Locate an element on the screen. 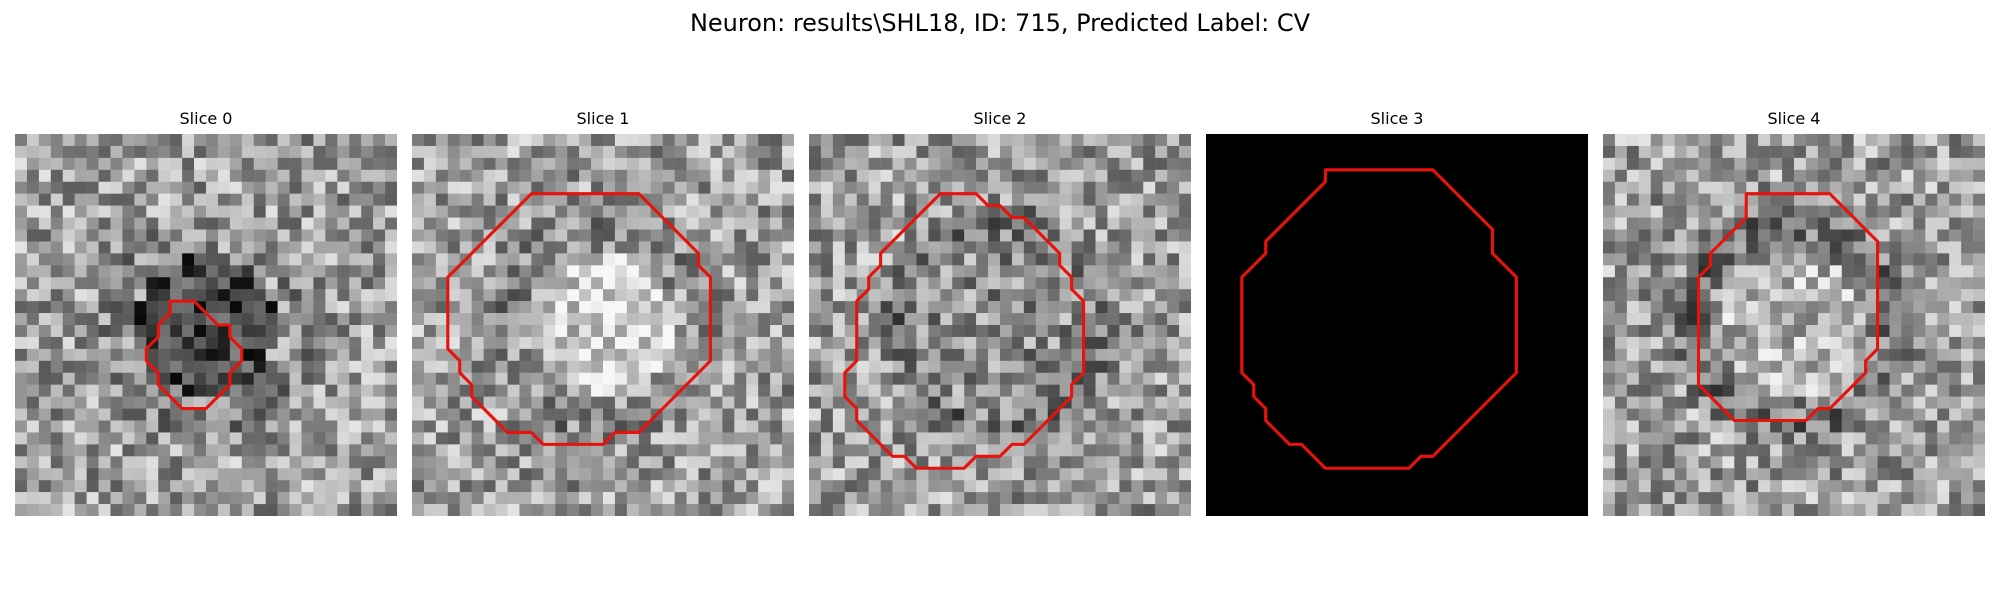 The image size is (2000, 600). black-background is located at coordinates (1397, 325).